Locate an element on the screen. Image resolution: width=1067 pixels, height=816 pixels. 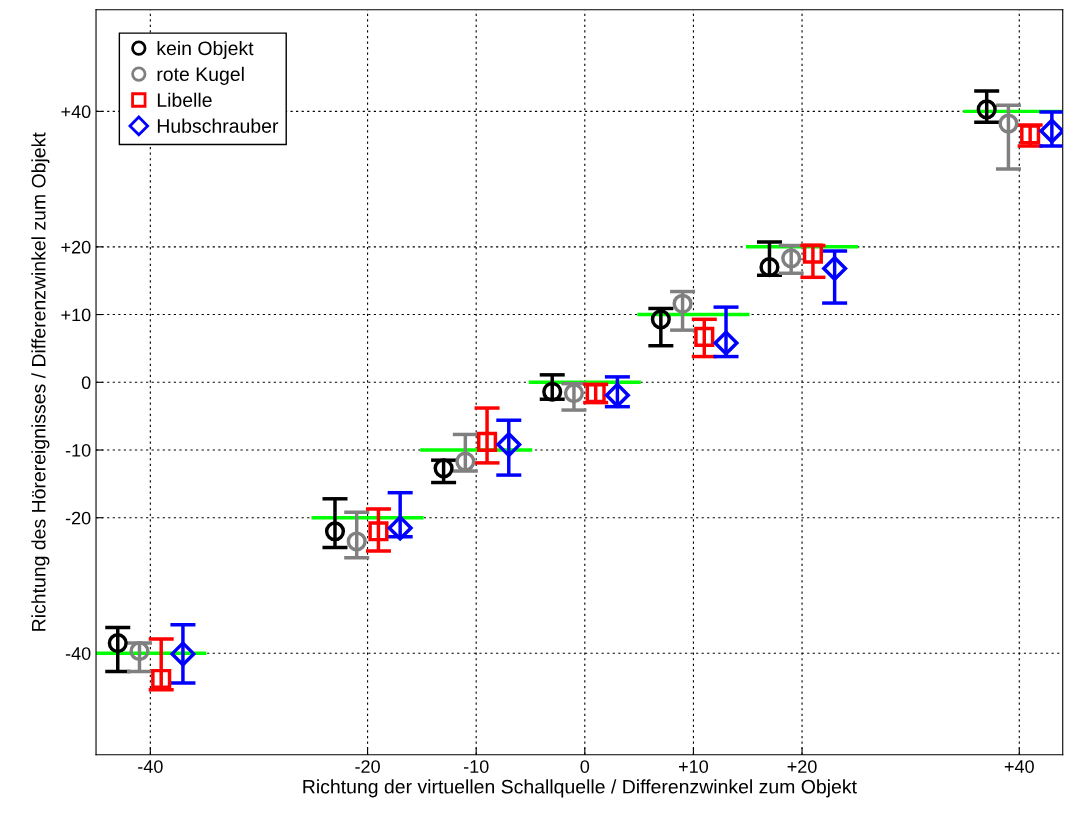
y-tick-label: +40 is located at coordinates (76, 112).